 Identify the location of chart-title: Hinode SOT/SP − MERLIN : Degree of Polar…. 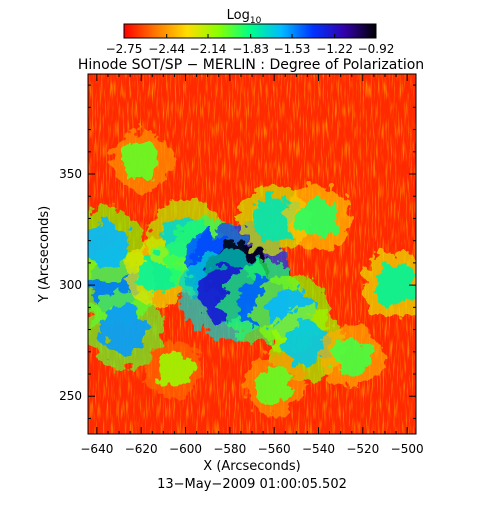
(251, 65).